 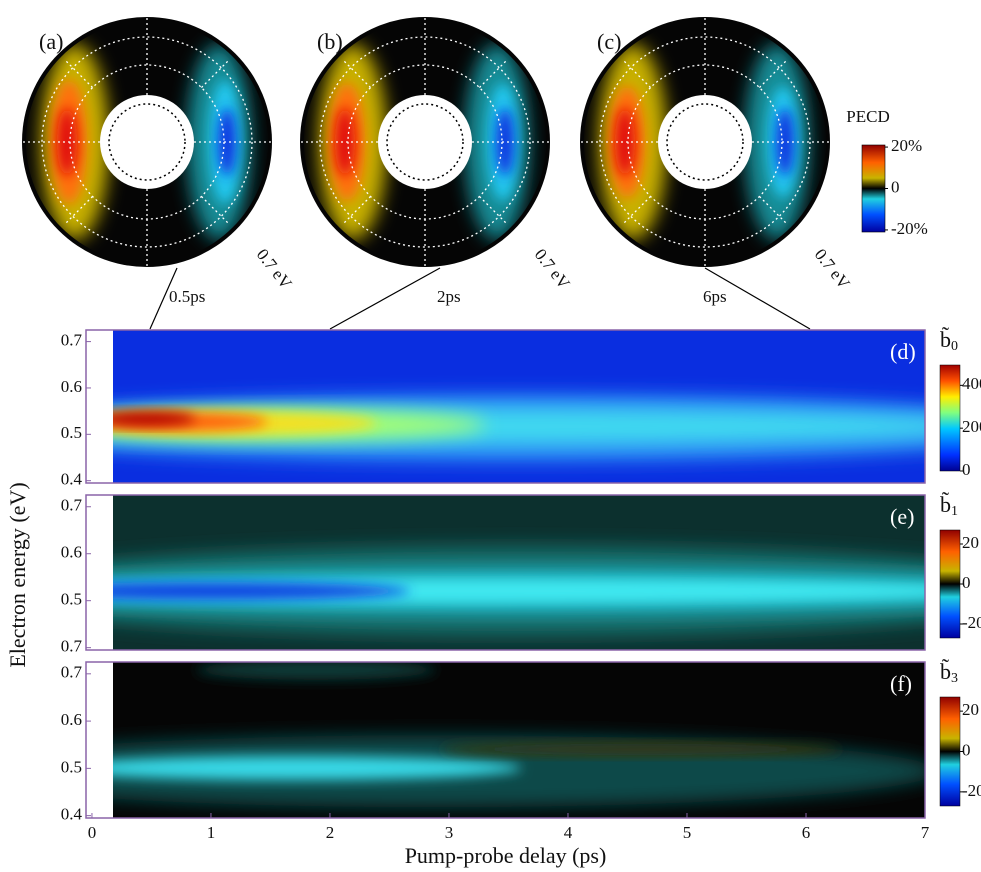 I want to click on time-label: 6ps, so click(x=715, y=296).